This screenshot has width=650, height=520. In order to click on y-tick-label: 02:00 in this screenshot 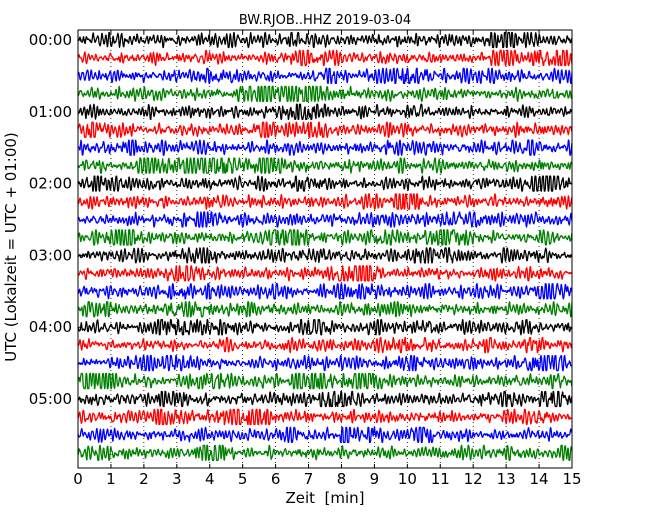, I will do `click(50, 184)`.